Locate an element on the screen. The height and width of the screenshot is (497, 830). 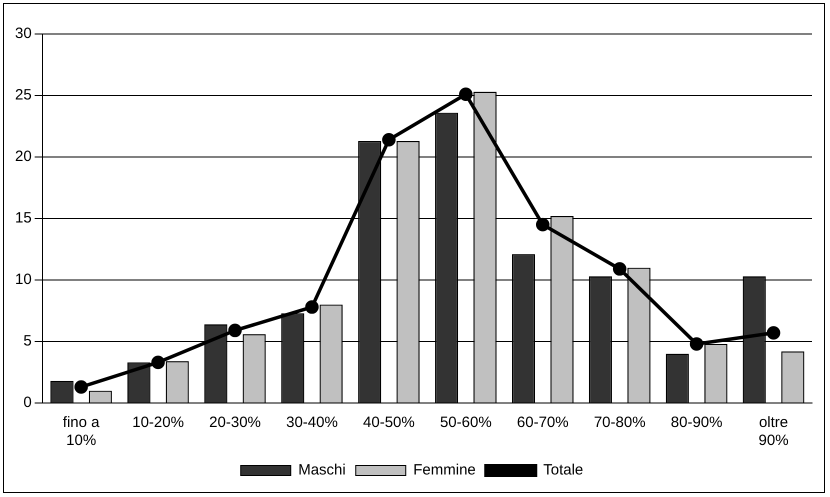
legend-label: Femmine is located at coordinates (444, 470).